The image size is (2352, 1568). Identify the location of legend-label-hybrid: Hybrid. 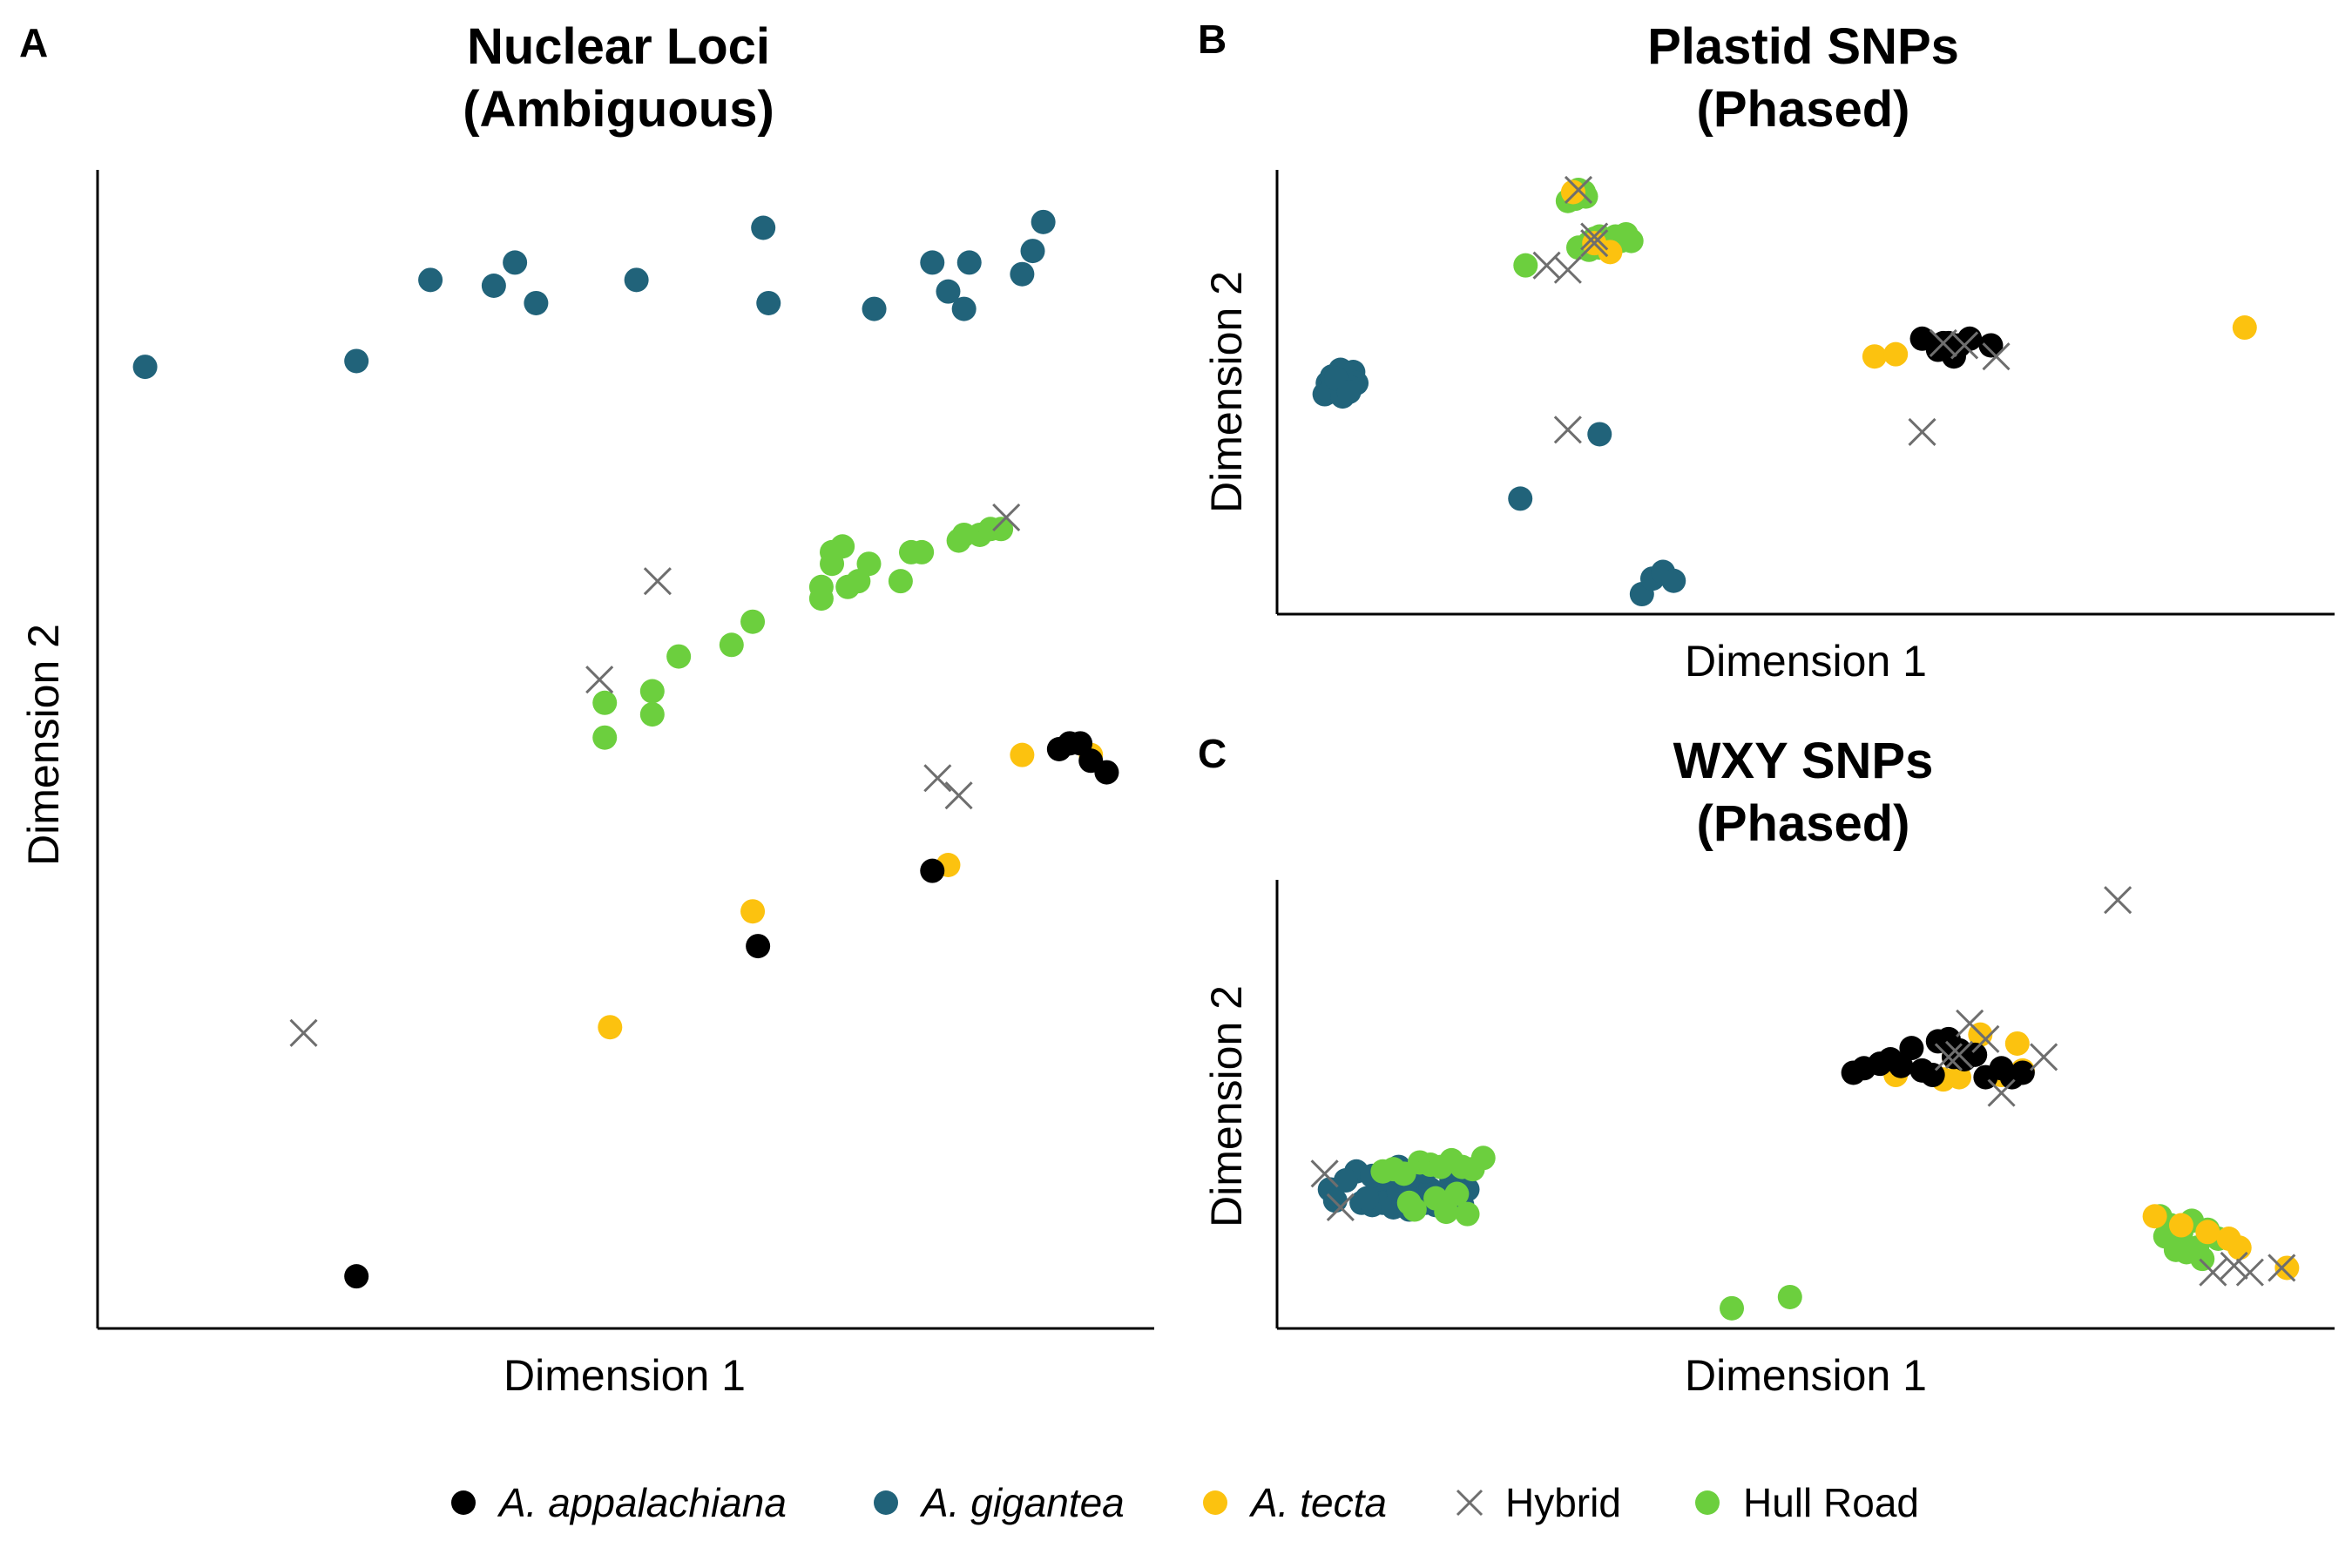
(1563, 1502).